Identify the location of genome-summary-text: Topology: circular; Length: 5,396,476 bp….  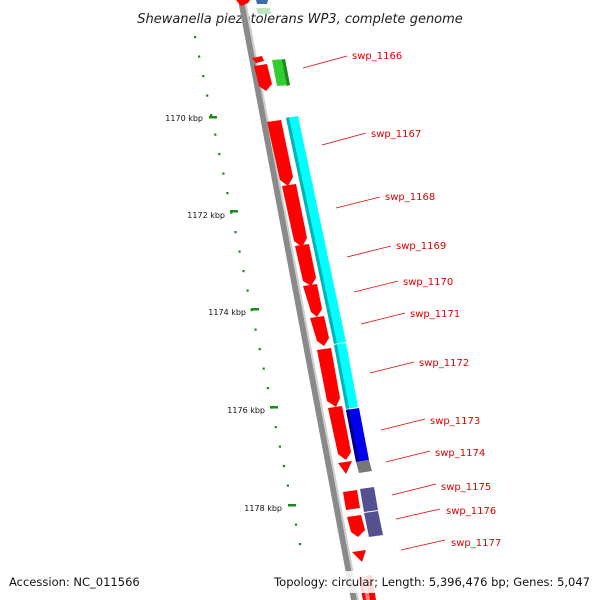
(431, 582).